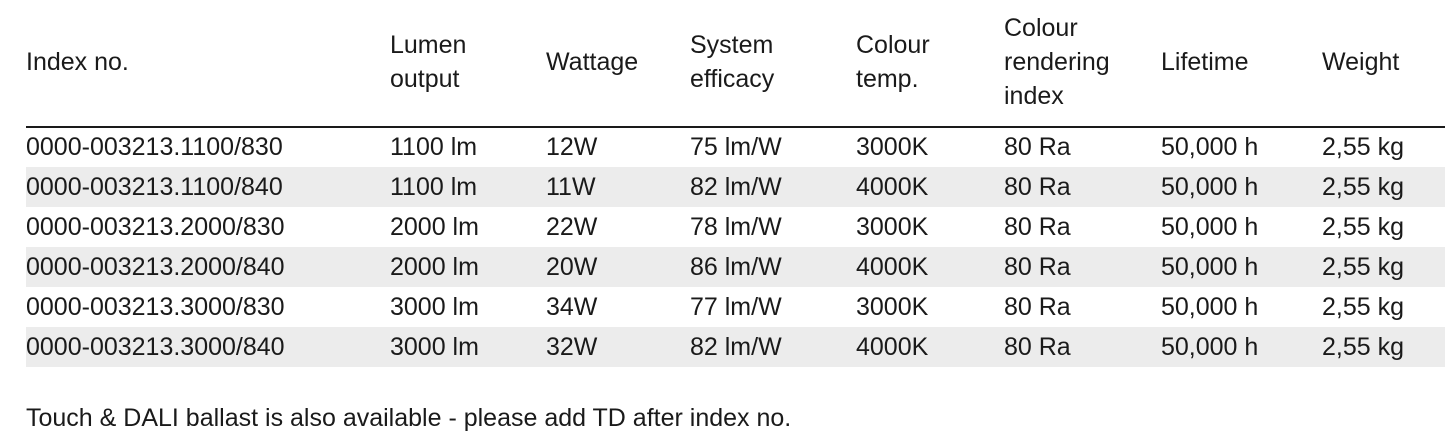 This screenshot has width=1455, height=445. I want to click on table-cell: 78 lm/W, so click(736, 227).